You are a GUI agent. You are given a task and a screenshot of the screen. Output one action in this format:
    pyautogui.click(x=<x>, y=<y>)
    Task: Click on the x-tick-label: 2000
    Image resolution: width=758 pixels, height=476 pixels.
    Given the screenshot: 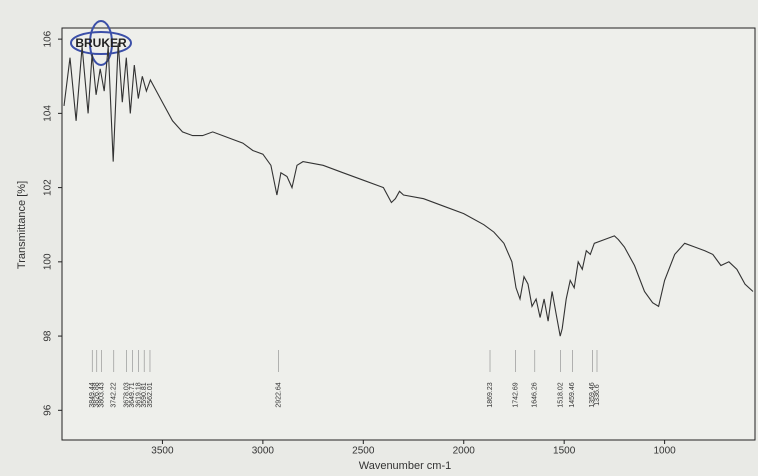 What is the action you would take?
    pyautogui.click(x=464, y=451)
    